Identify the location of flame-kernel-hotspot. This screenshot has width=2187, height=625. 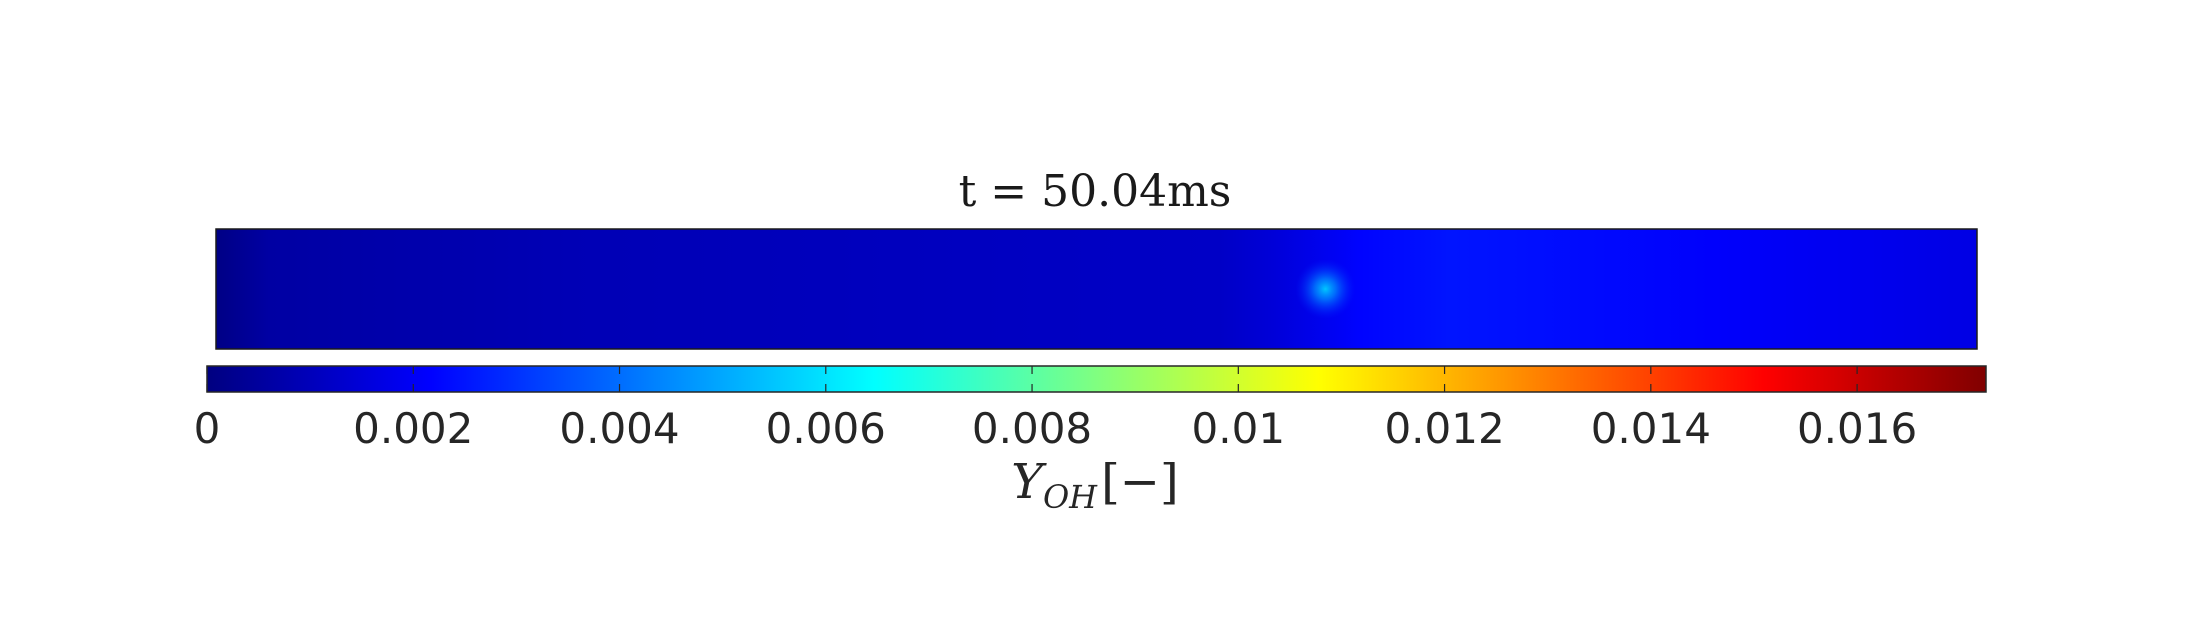
(1325, 289).